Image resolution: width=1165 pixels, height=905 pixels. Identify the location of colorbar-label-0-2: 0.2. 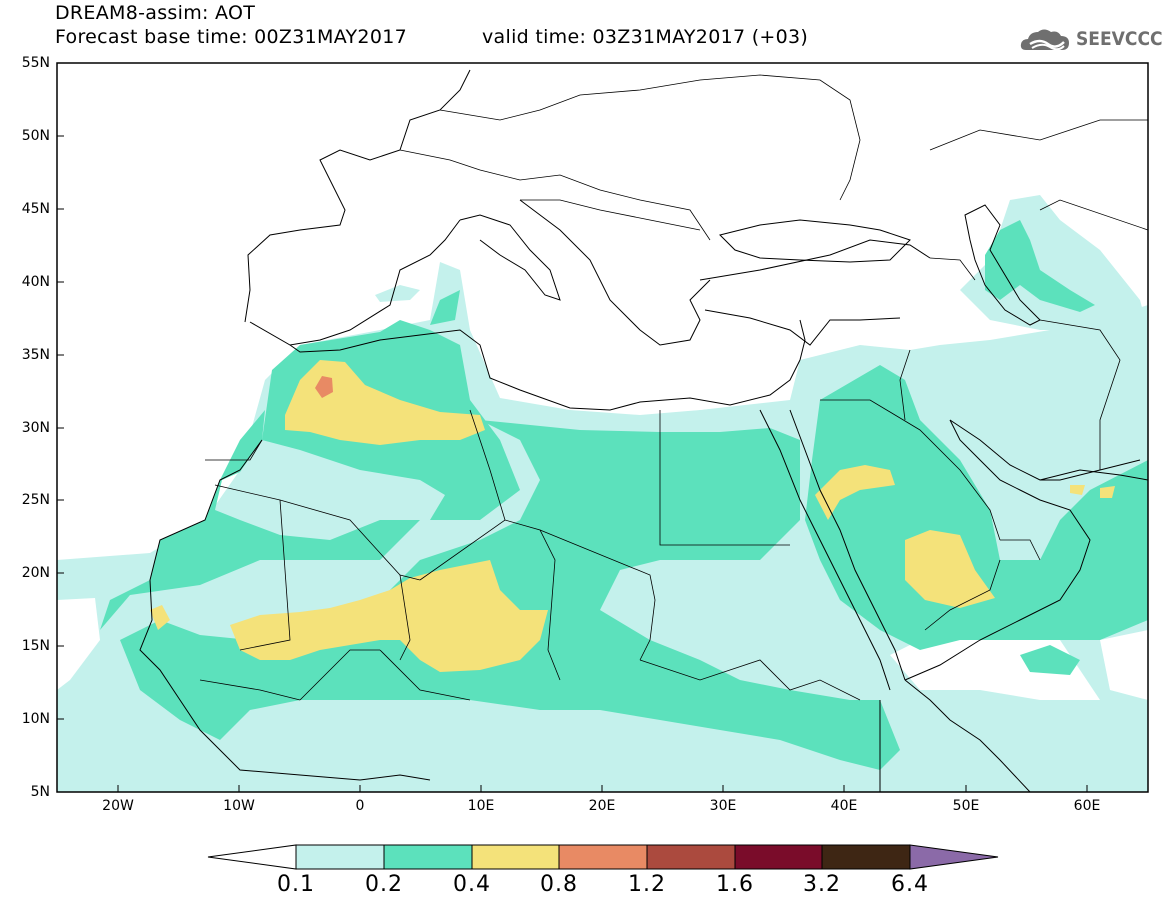
(384, 884).